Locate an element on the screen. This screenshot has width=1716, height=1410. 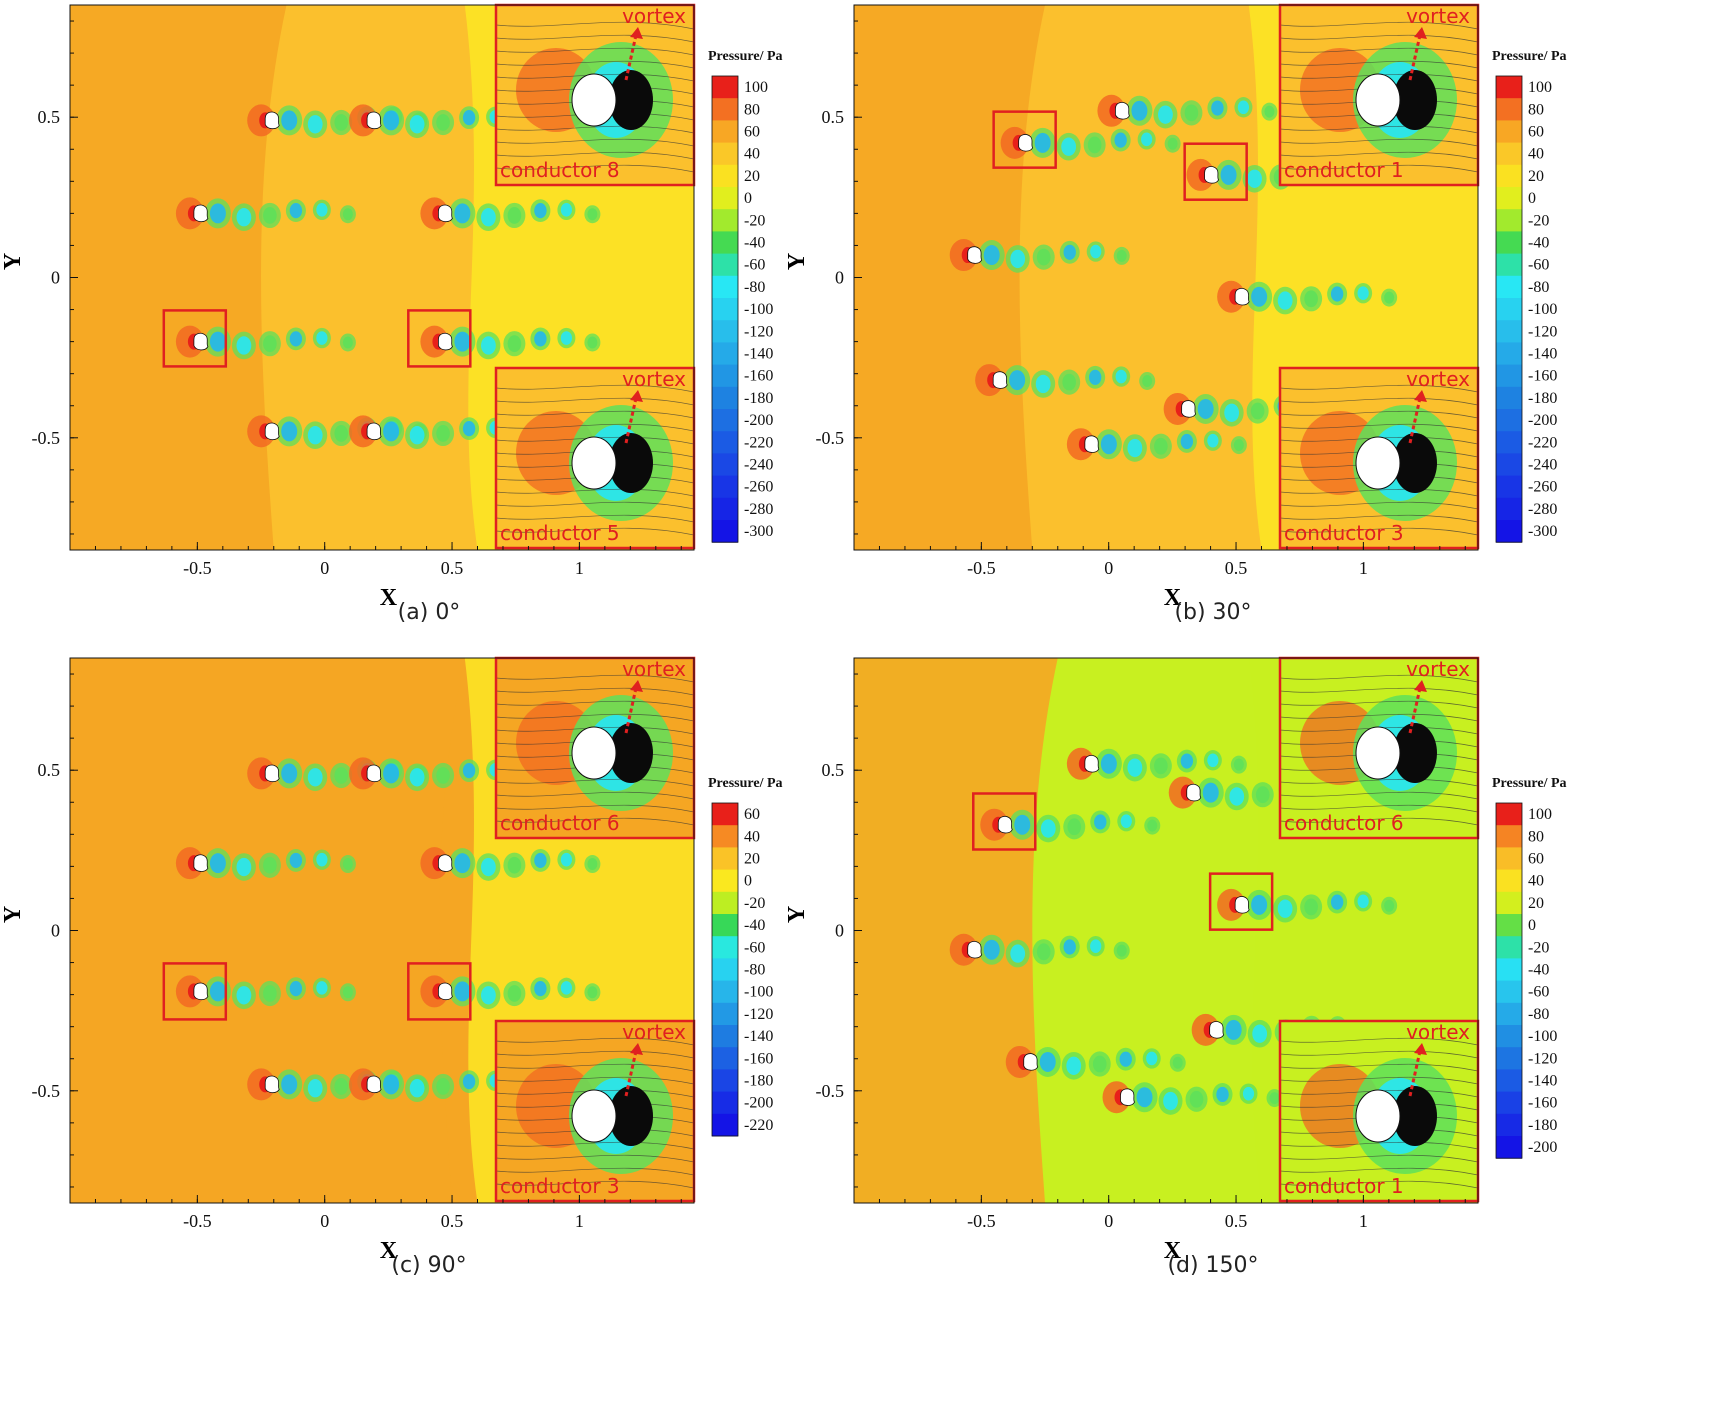
colorbar-tick-label: -120 is located at coordinates (1542, 1058).